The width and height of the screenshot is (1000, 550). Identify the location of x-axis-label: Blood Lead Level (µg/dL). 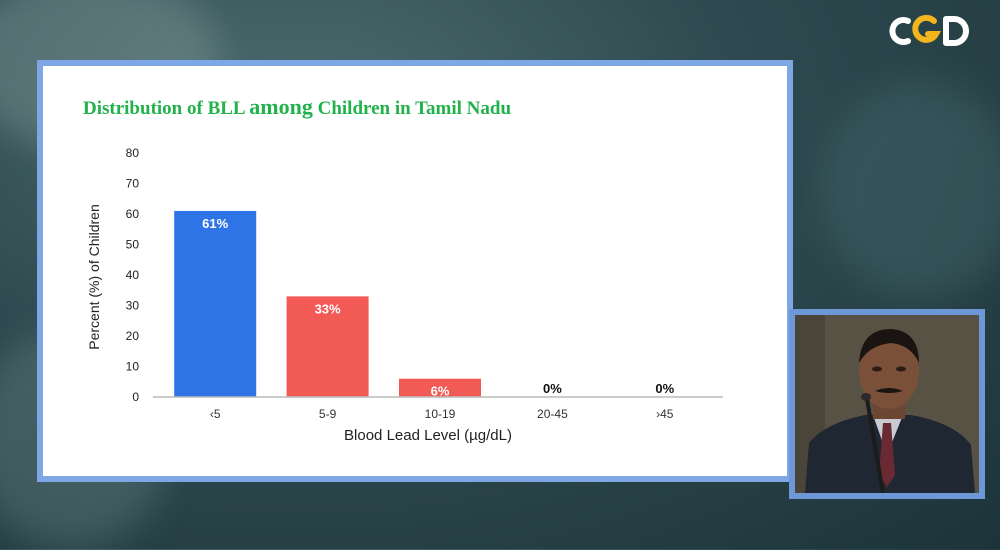
(428, 435).